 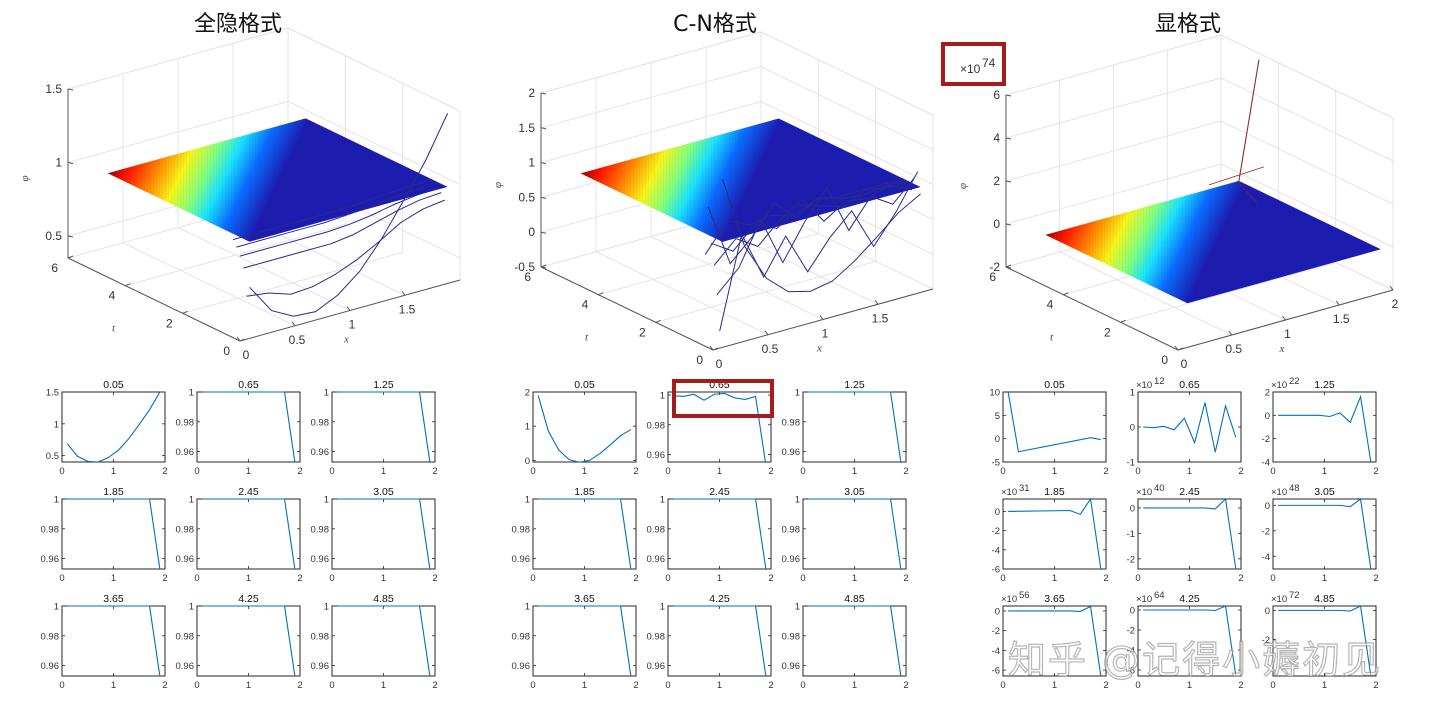 I want to click on z-tick-label: 2, so click(x=996, y=181).